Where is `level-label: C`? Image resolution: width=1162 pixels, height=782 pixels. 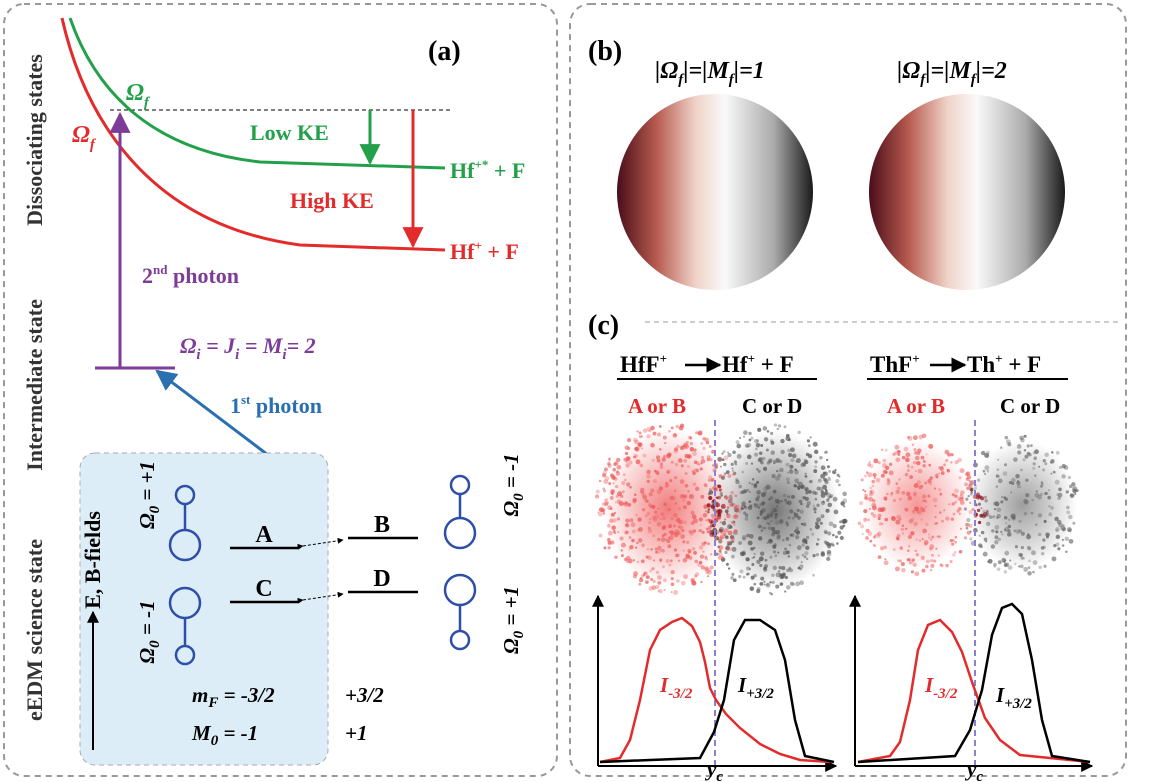 level-label: C is located at coordinates (263, 589).